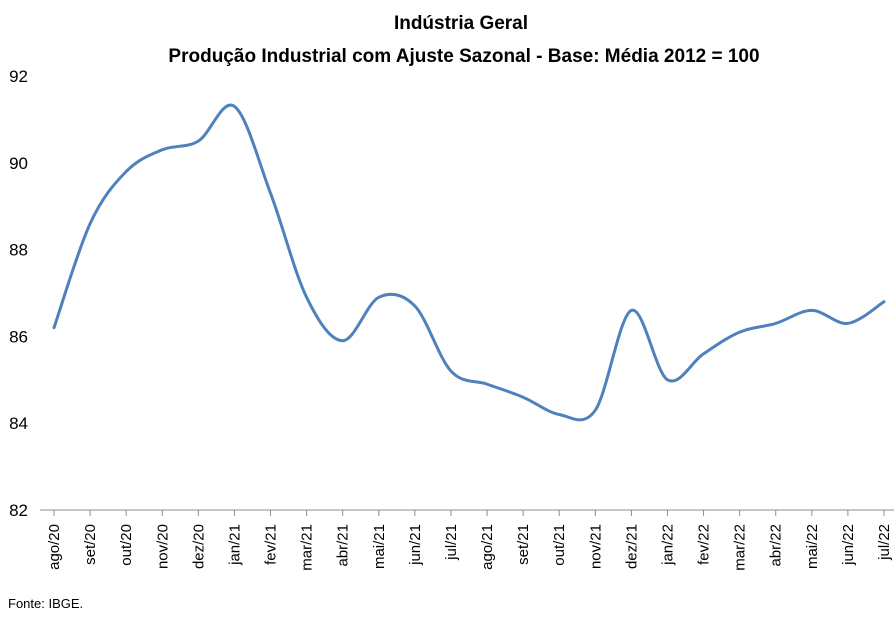 Image resolution: width=896 pixels, height=617 pixels. I want to click on x-tick-label: ago/20, so click(54, 547).